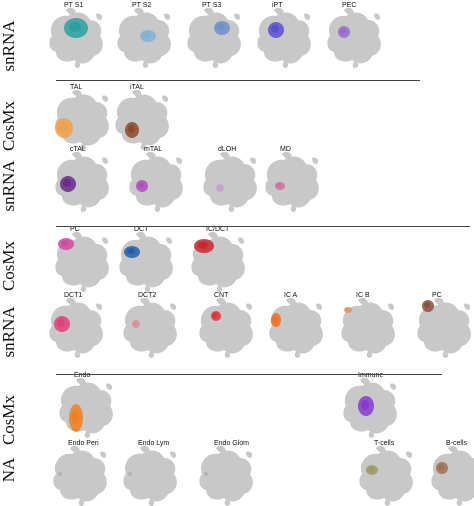 This screenshot has width=474, height=506. What do you see at coordinates (221, 295) in the screenshot?
I see `cell-type-label: CNT` at bounding box center [221, 295].